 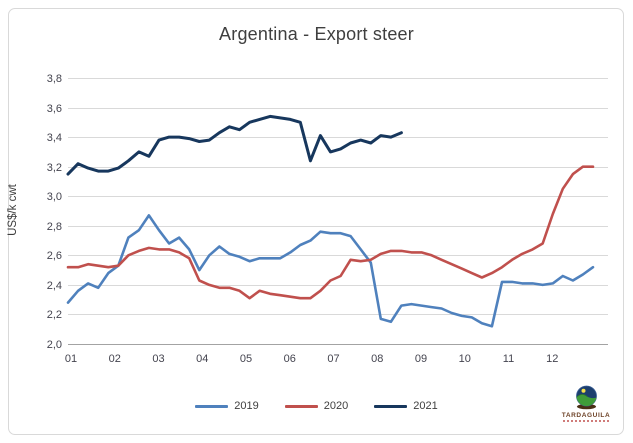 What do you see at coordinates (54, 167) in the screenshot?
I see `y-tick-label: 3,2` at bounding box center [54, 167].